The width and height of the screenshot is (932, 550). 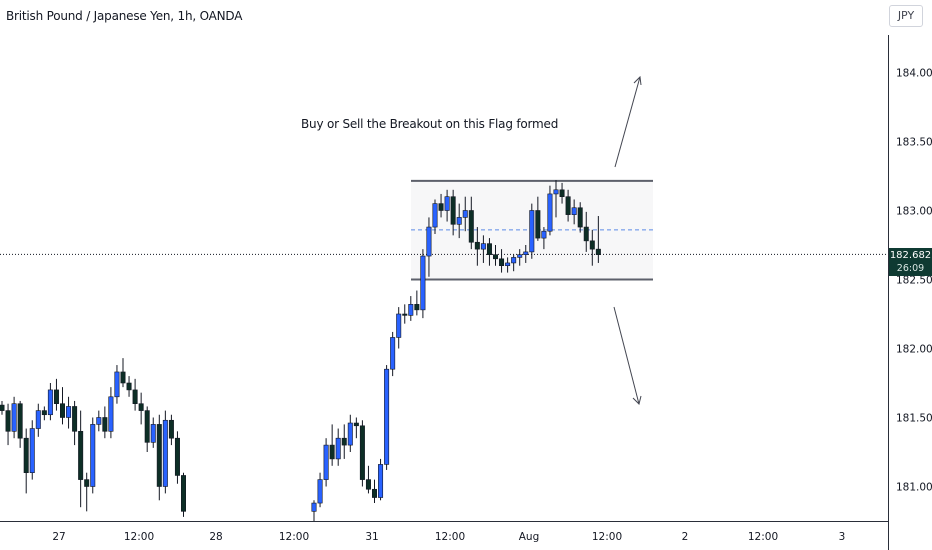 What do you see at coordinates (58, 537) in the screenshot?
I see `x-tick-label: 27` at bounding box center [58, 537].